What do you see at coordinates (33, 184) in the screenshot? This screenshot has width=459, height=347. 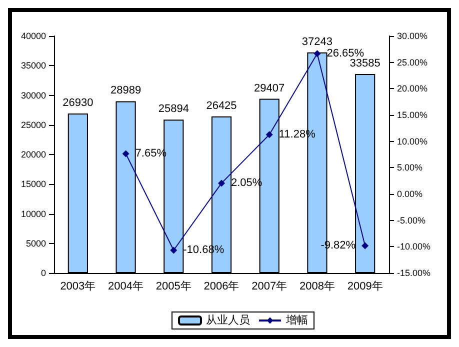 I see `y-tick-label: 15000` at bounding box center [33, 184].